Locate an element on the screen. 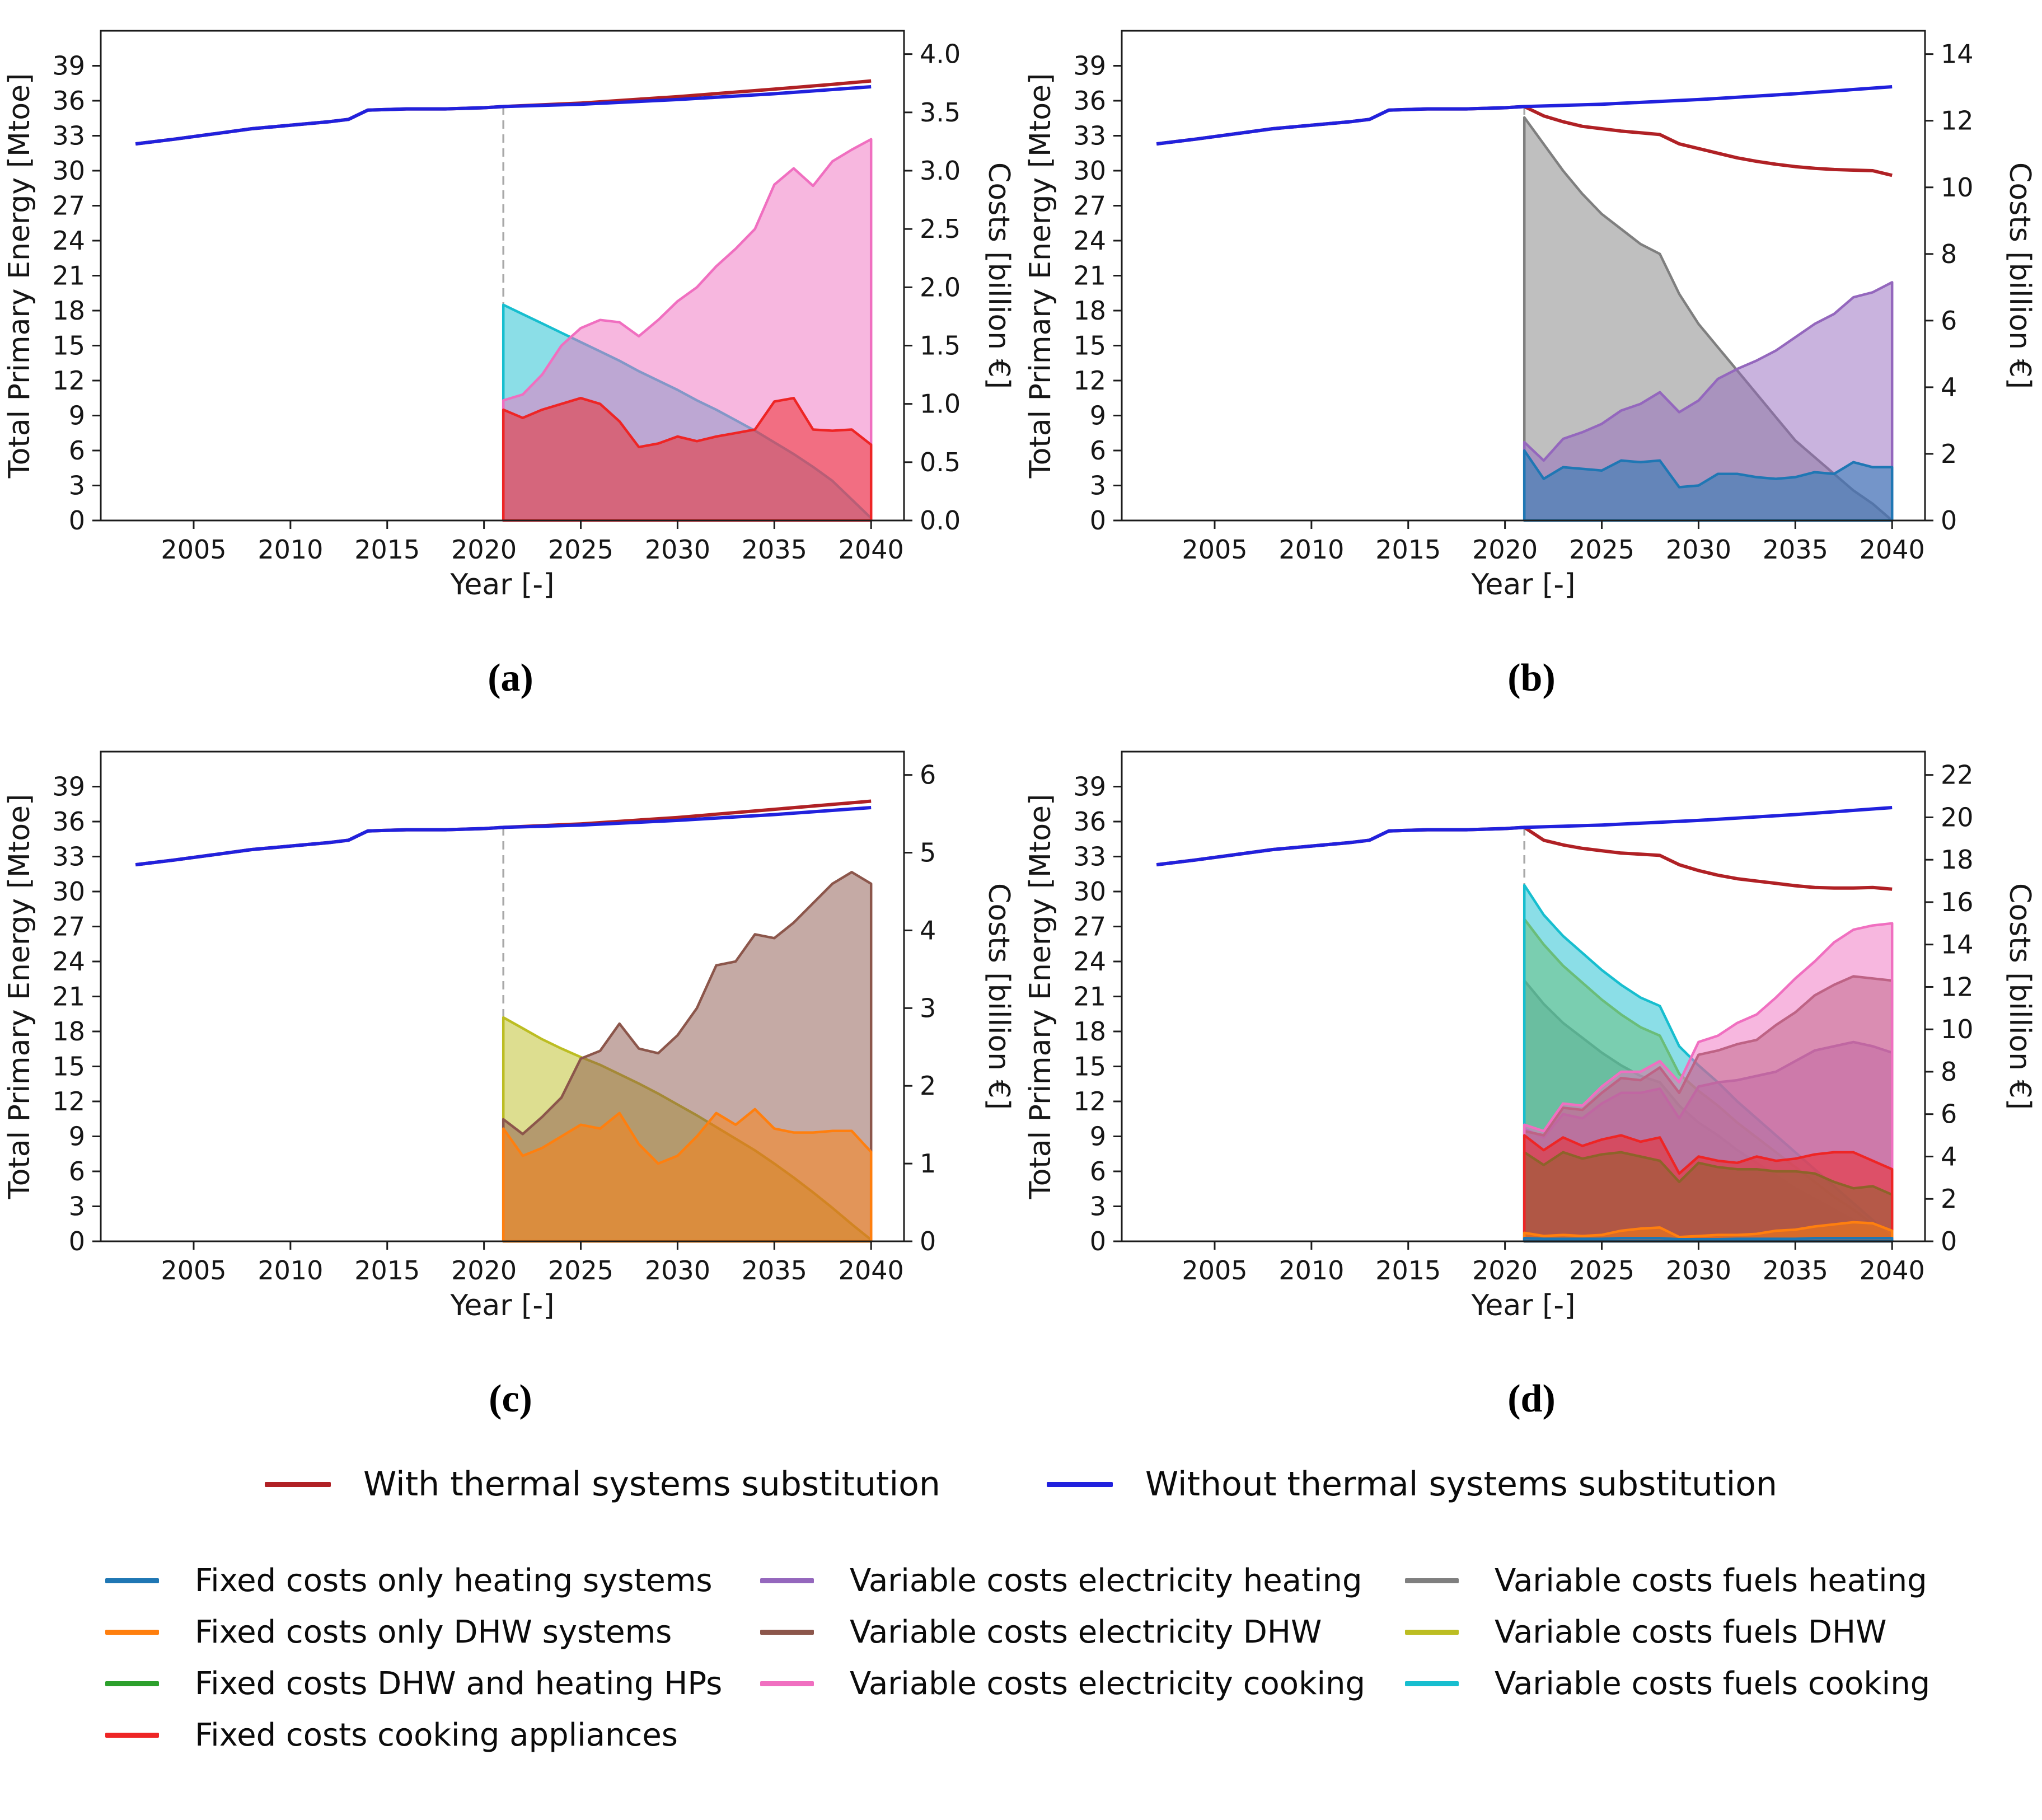 The width and height of the screenshot is (2042, 1820). legend-item: Fixed costs only heating systems is located at coordinates (432, 1580).